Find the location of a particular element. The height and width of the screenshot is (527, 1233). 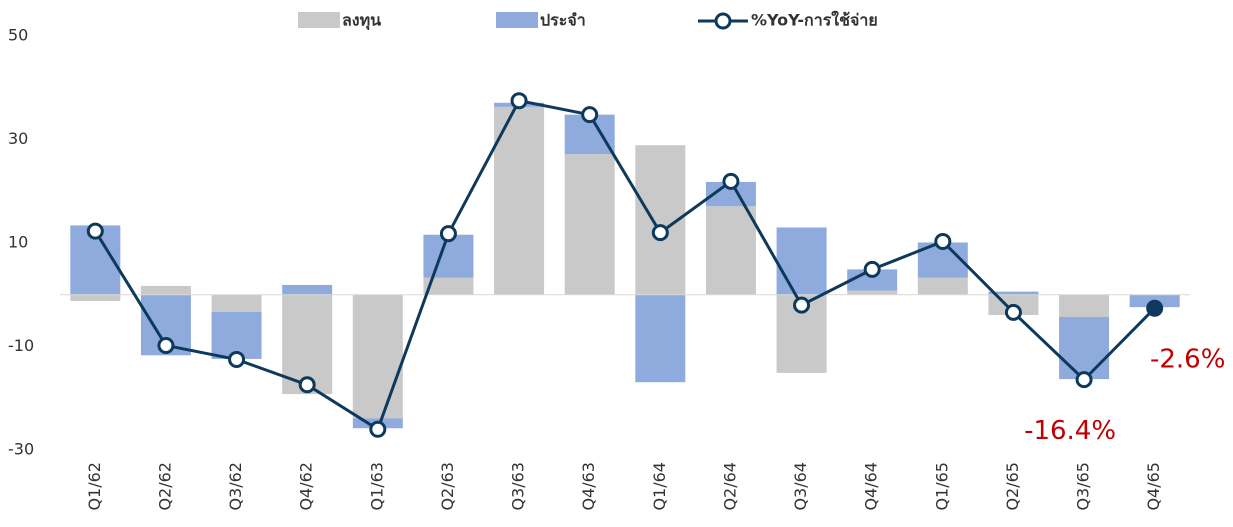

x-tick-label: Q1/63 is located at coordinates (376, 486).